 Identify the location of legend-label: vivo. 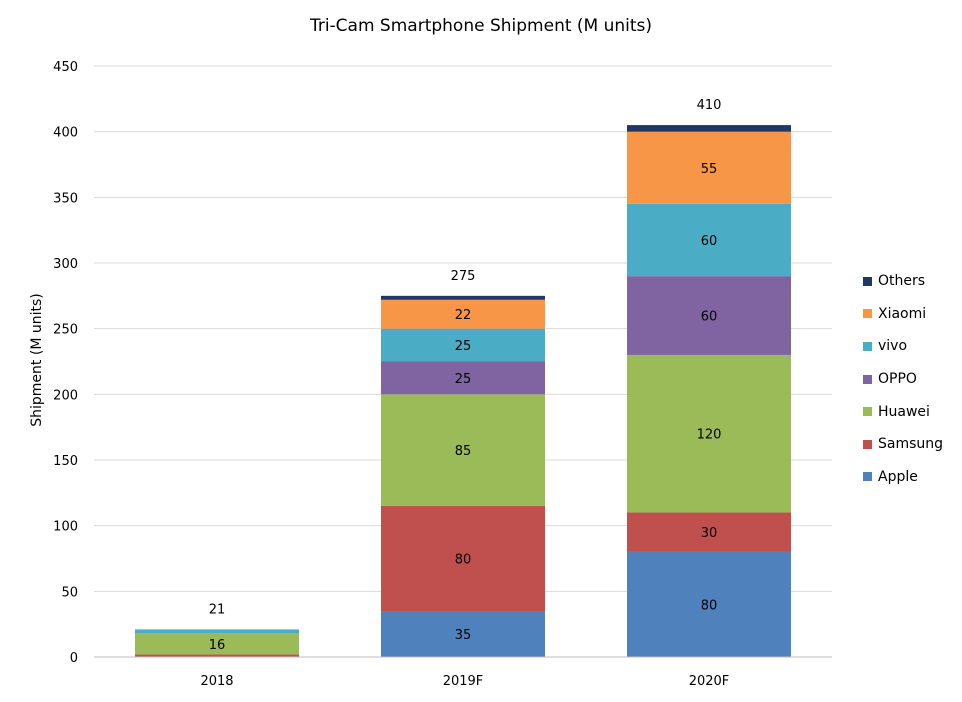
(893, 346).